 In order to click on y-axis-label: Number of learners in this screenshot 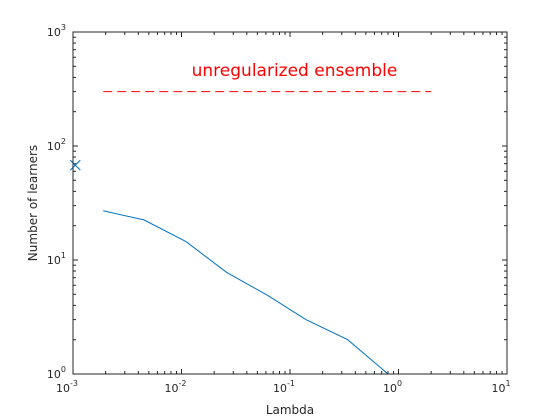, I will do `click(33, 203)`.